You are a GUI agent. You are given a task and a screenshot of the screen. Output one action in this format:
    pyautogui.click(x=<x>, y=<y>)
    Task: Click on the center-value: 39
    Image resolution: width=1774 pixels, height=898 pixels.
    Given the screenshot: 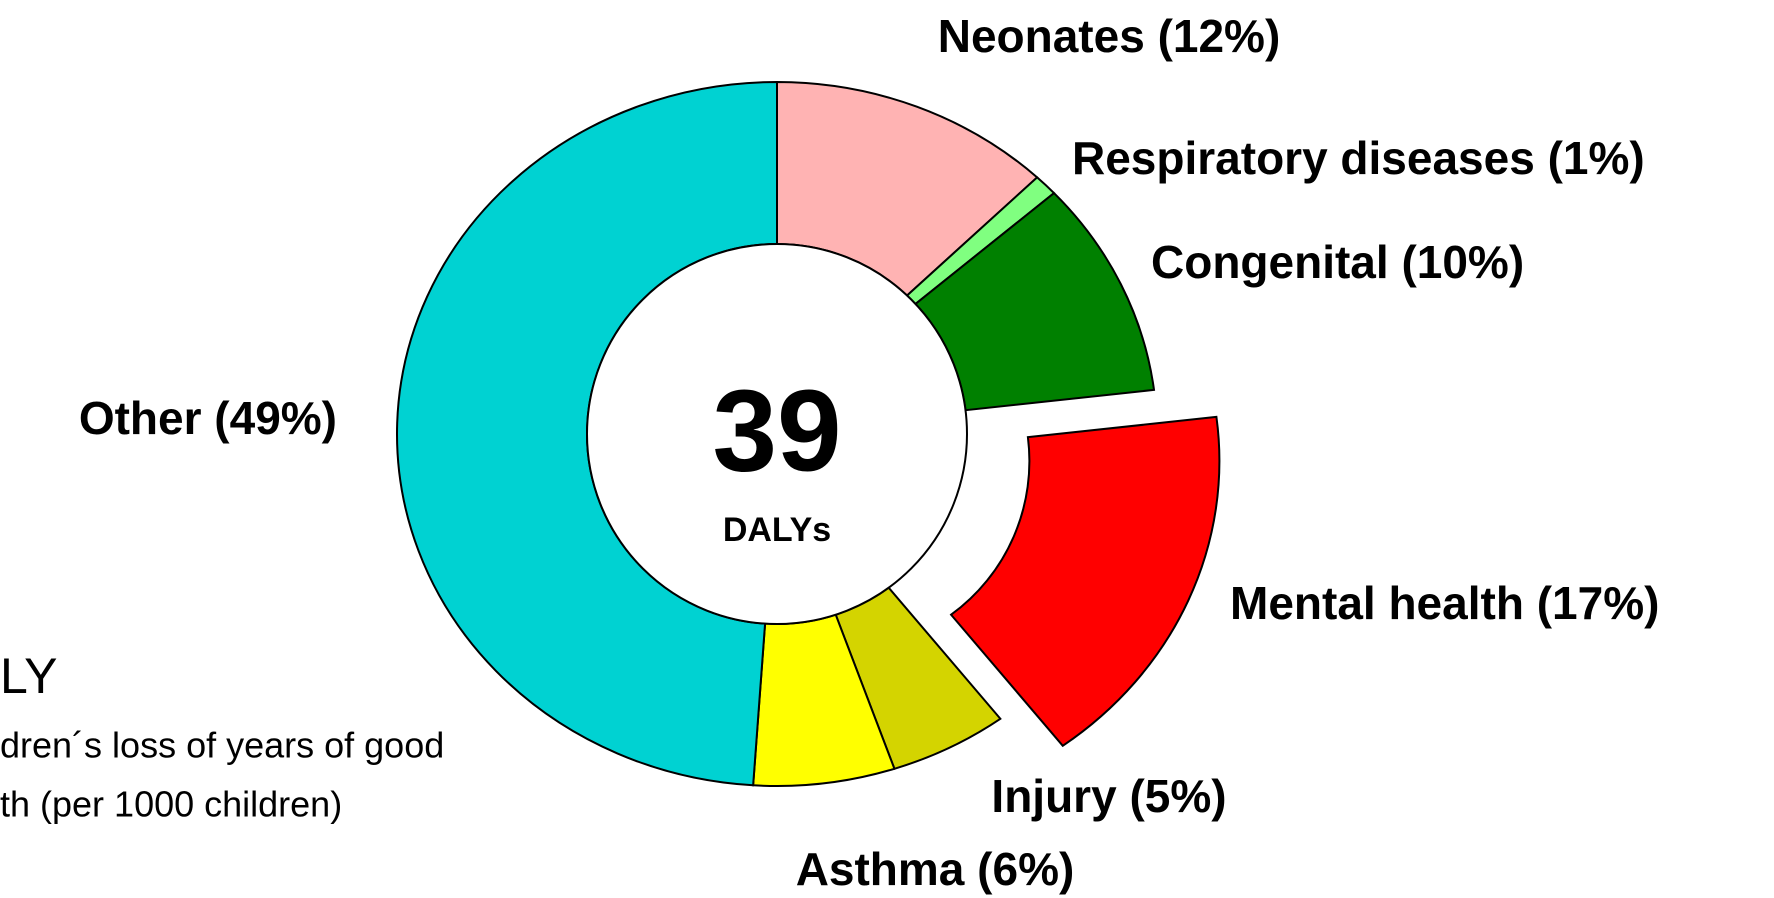 What is the action you would take?
    pyautogui.click(x=776, y=431)
    